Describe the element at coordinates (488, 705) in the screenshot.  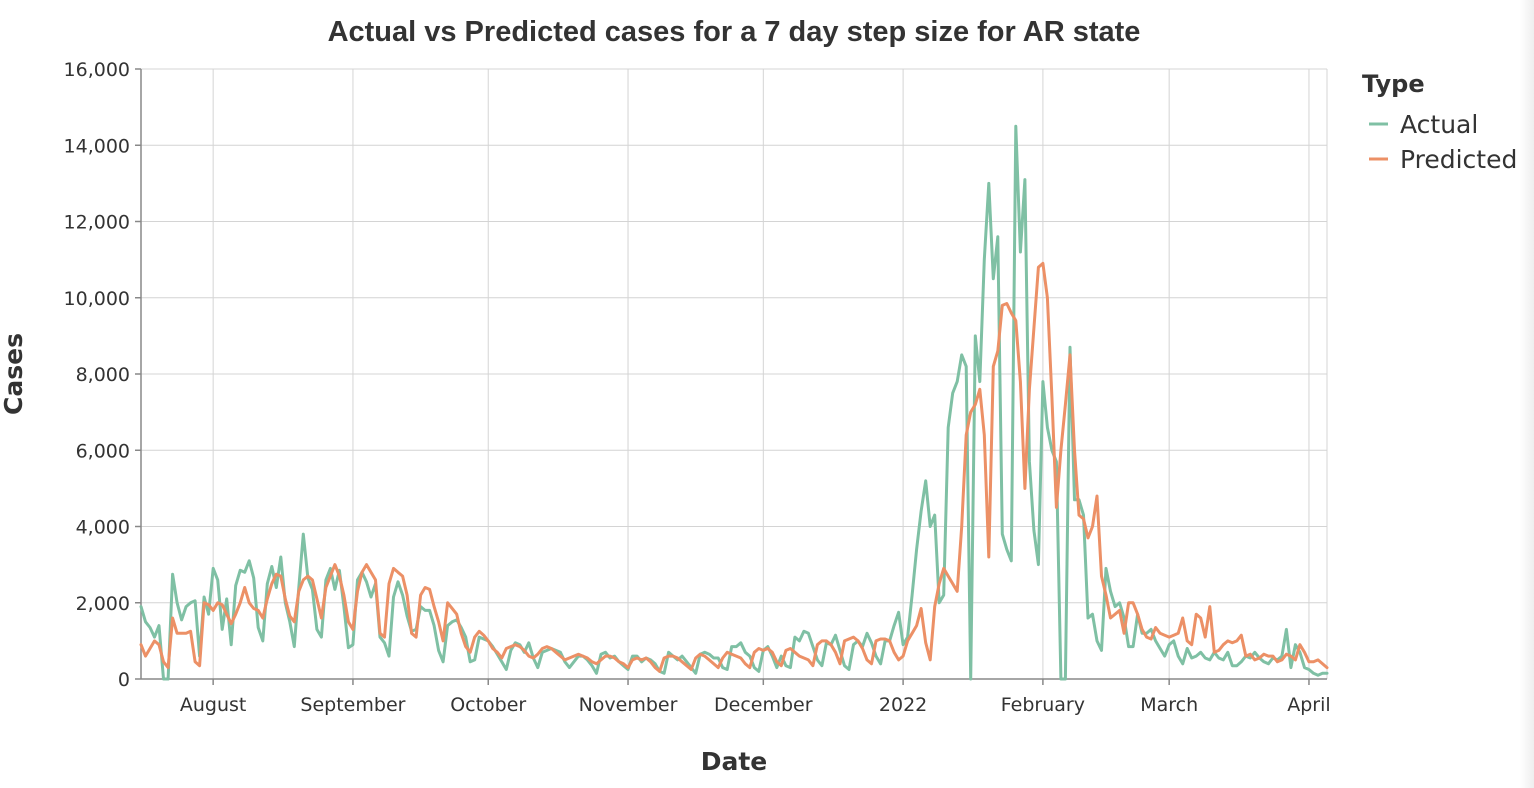
I see `x-tick-label: October` at that location.